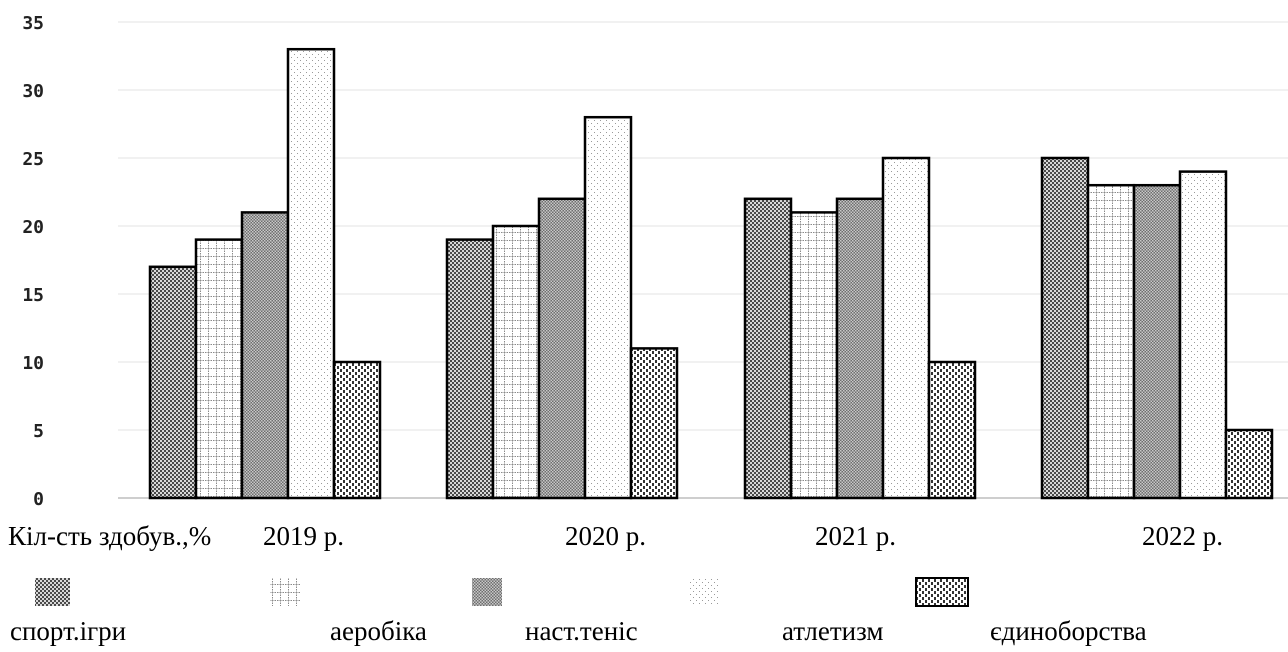 The width and height of the screenshot is (1288, 652). Describe the element at coordinates (173, 382) in the screenshot. I see `bar-спорт.ігри-2019 р.` at that location.